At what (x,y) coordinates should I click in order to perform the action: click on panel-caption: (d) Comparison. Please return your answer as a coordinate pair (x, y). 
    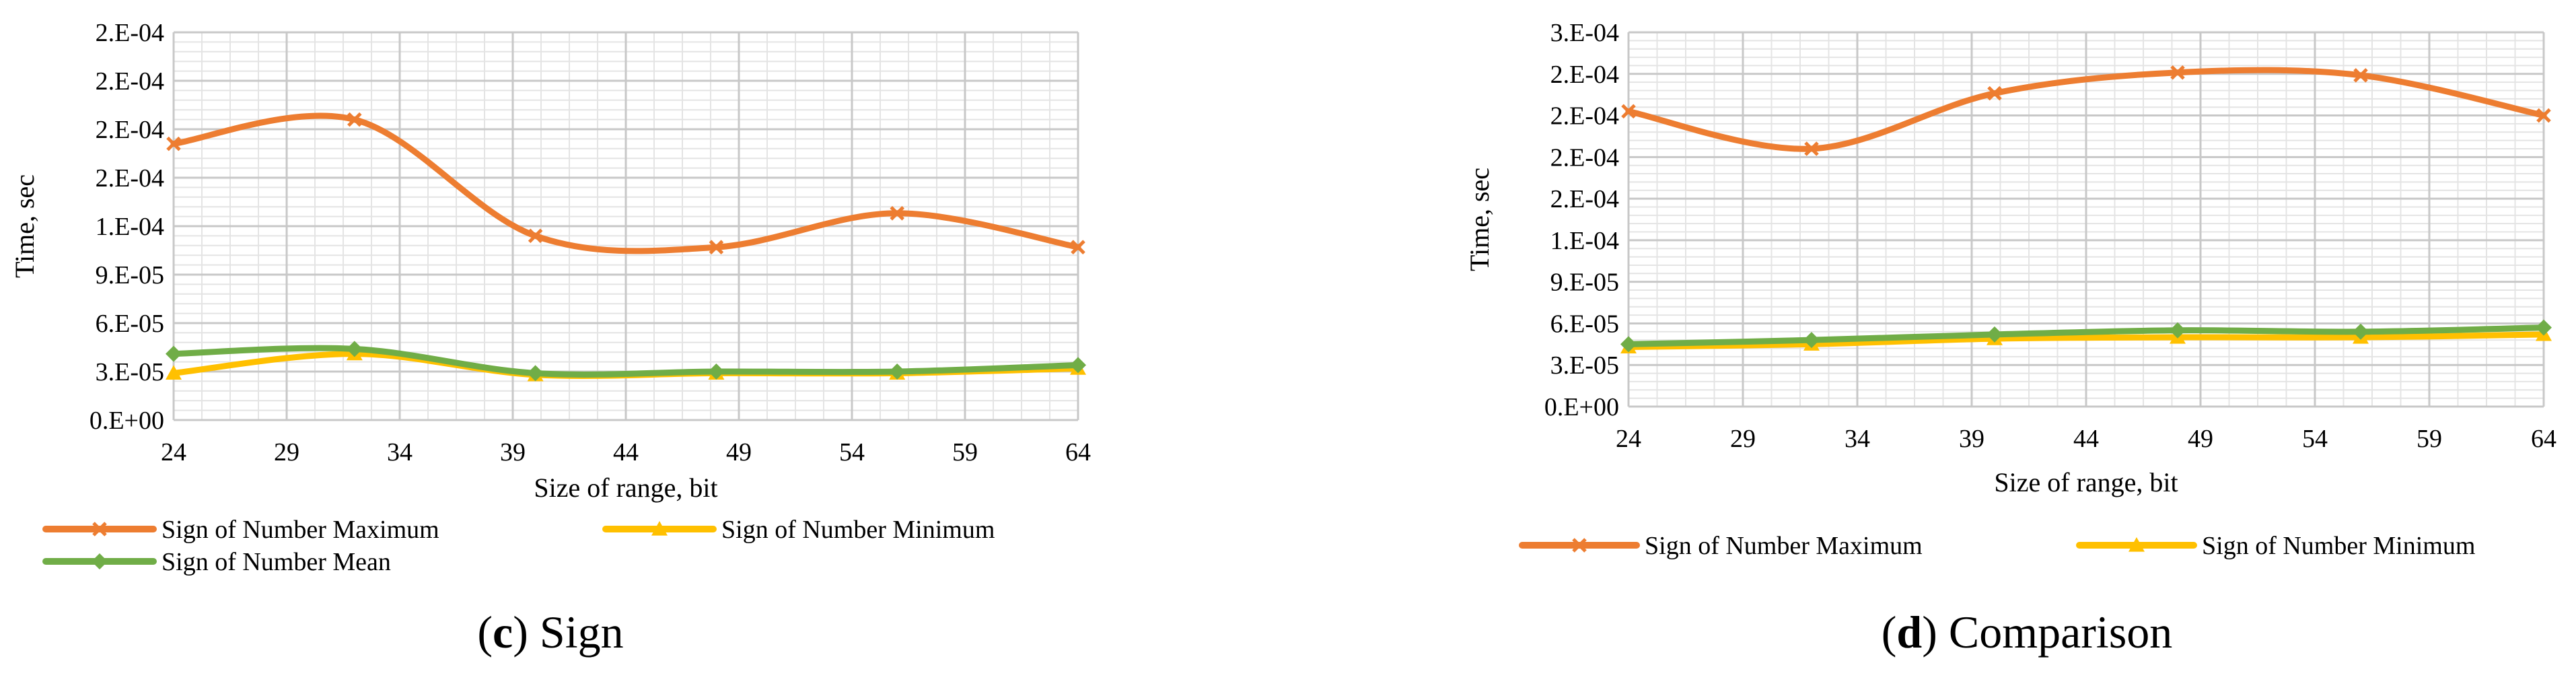
    Looking at the image, I should click on (2027, 632).